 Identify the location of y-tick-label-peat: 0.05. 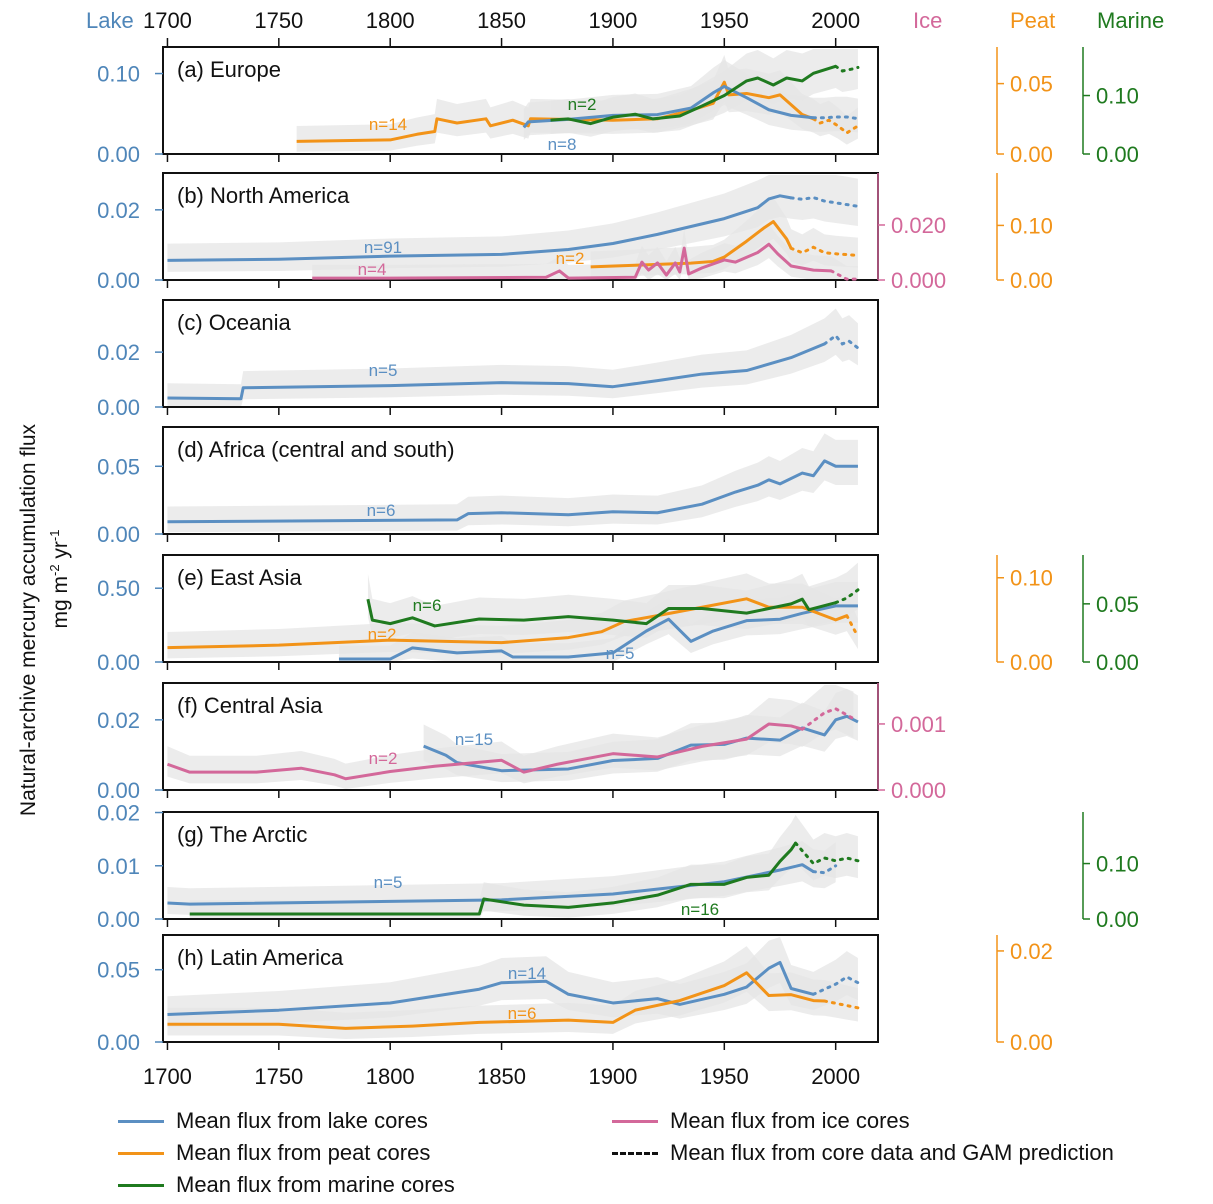
(1031, 84).